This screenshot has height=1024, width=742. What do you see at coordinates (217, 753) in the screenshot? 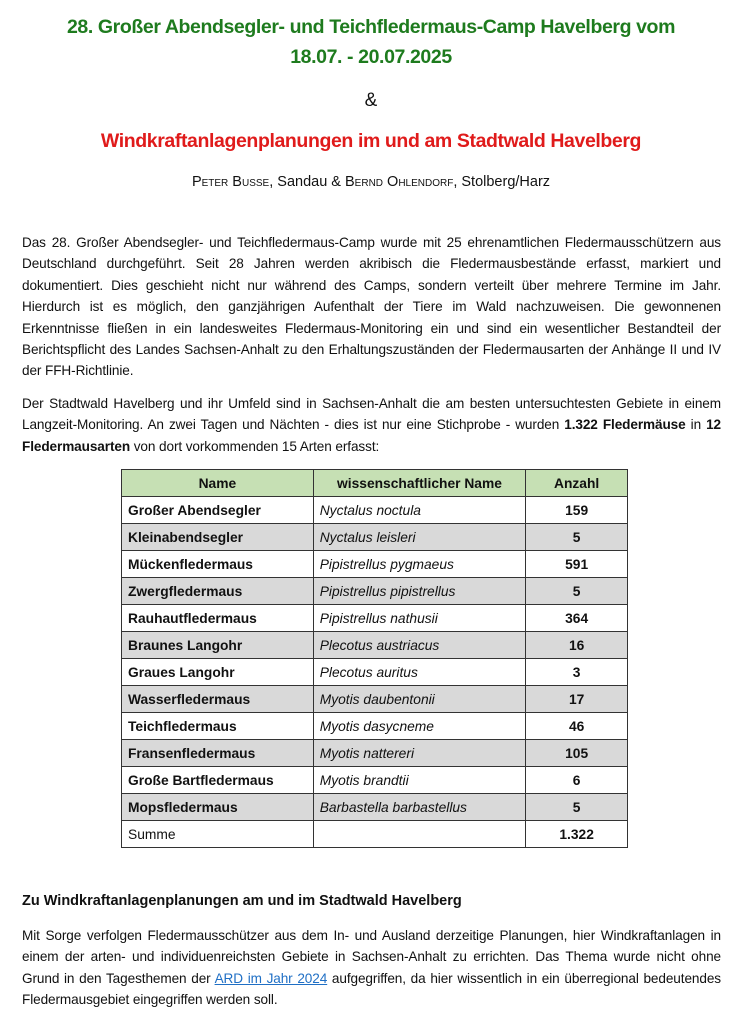
I see `species-name: Fransenfledermaus` at bounding box center [217, 753].